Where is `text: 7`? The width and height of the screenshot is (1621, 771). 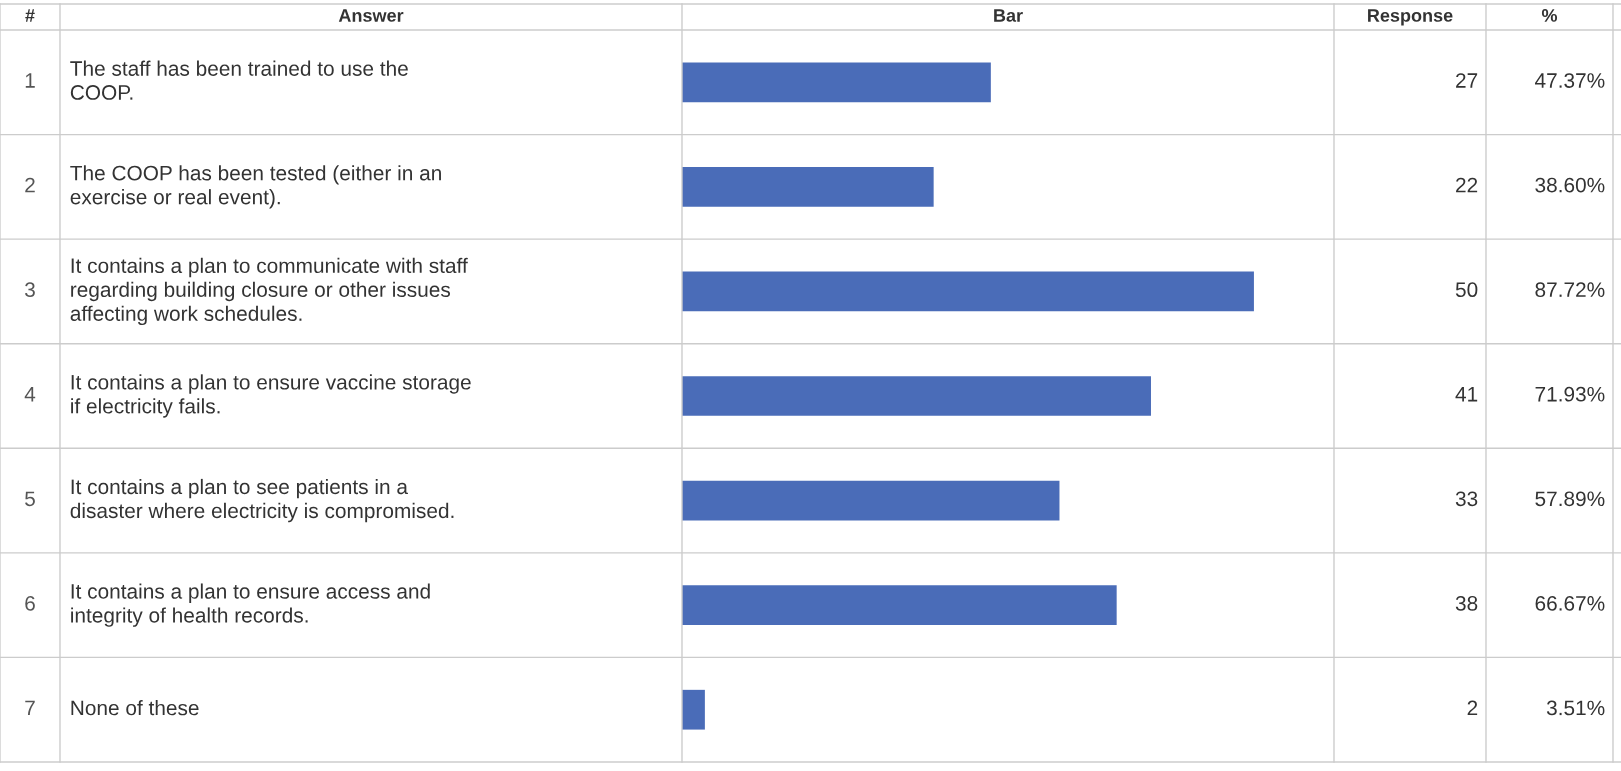
text: 7 is located at coordinates (30, 708).